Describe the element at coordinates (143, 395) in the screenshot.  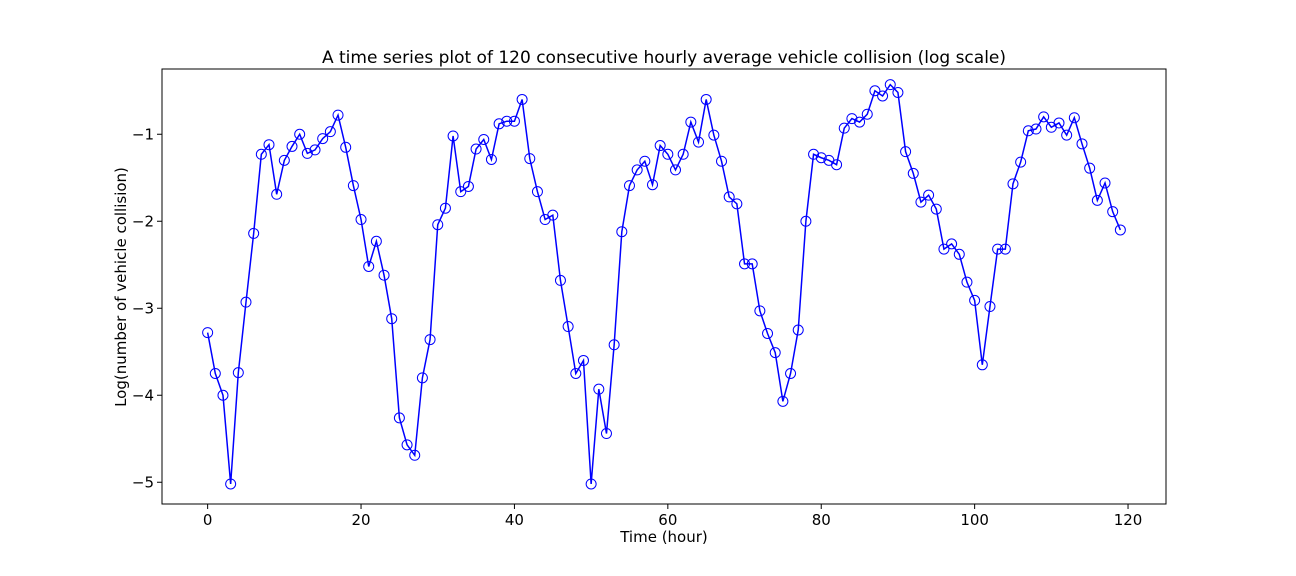
I see `y-tick-label: −4` at that location.